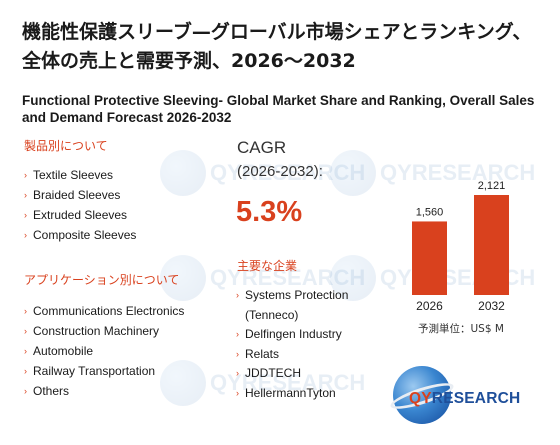  What do you see at coordinates (492, 186) in the screenshot?
I see `bar-value-label: 2,121` at bounding box center [492, 186].